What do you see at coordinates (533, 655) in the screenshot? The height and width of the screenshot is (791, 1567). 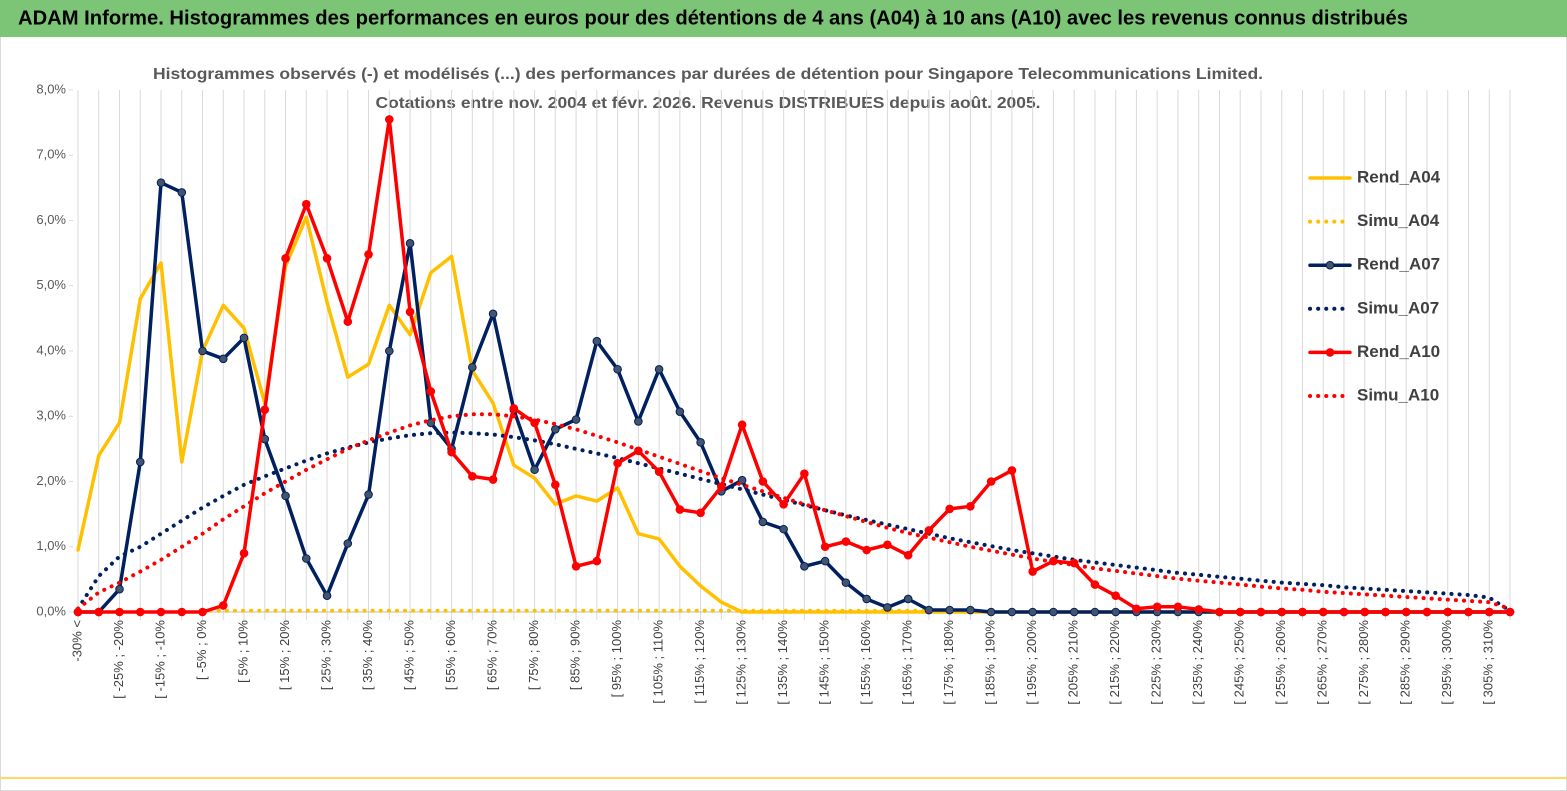 I see `x-tick-label: [ 75% ; 80%` at bounding box center [533, 655].